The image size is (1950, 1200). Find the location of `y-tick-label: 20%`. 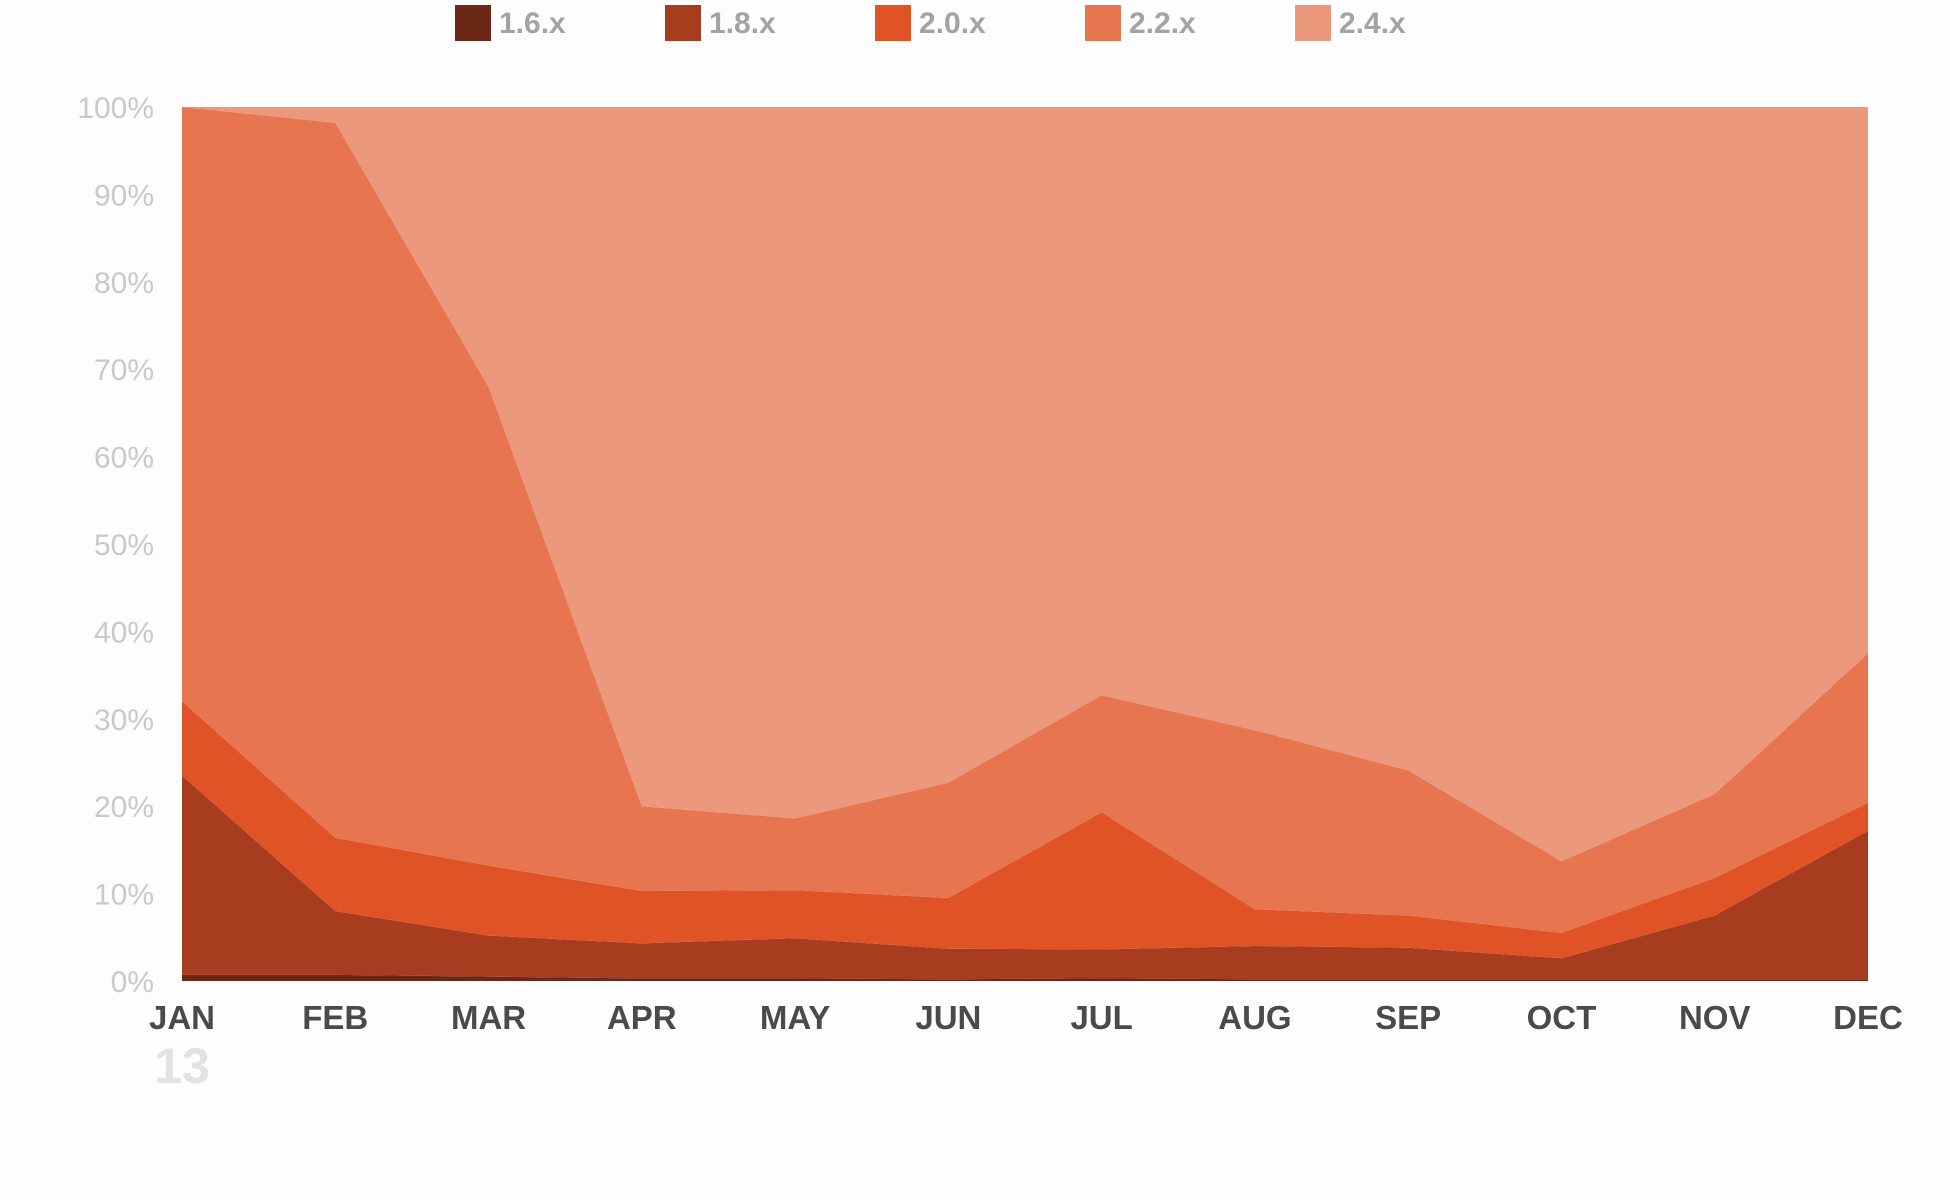

y-tick-label: 20% is located at coordinates (124, 807).